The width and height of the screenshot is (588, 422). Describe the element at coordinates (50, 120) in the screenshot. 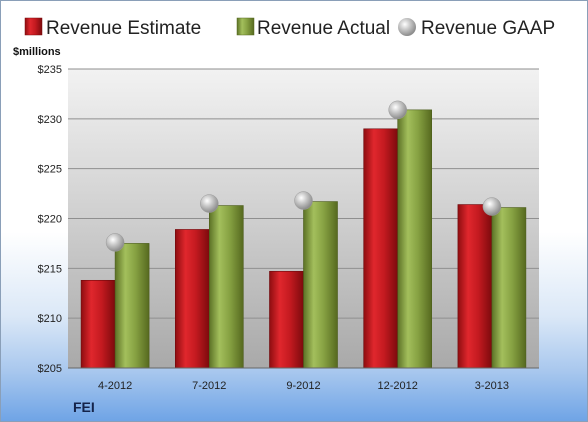

I see `y-tick-label: $230` at that location.